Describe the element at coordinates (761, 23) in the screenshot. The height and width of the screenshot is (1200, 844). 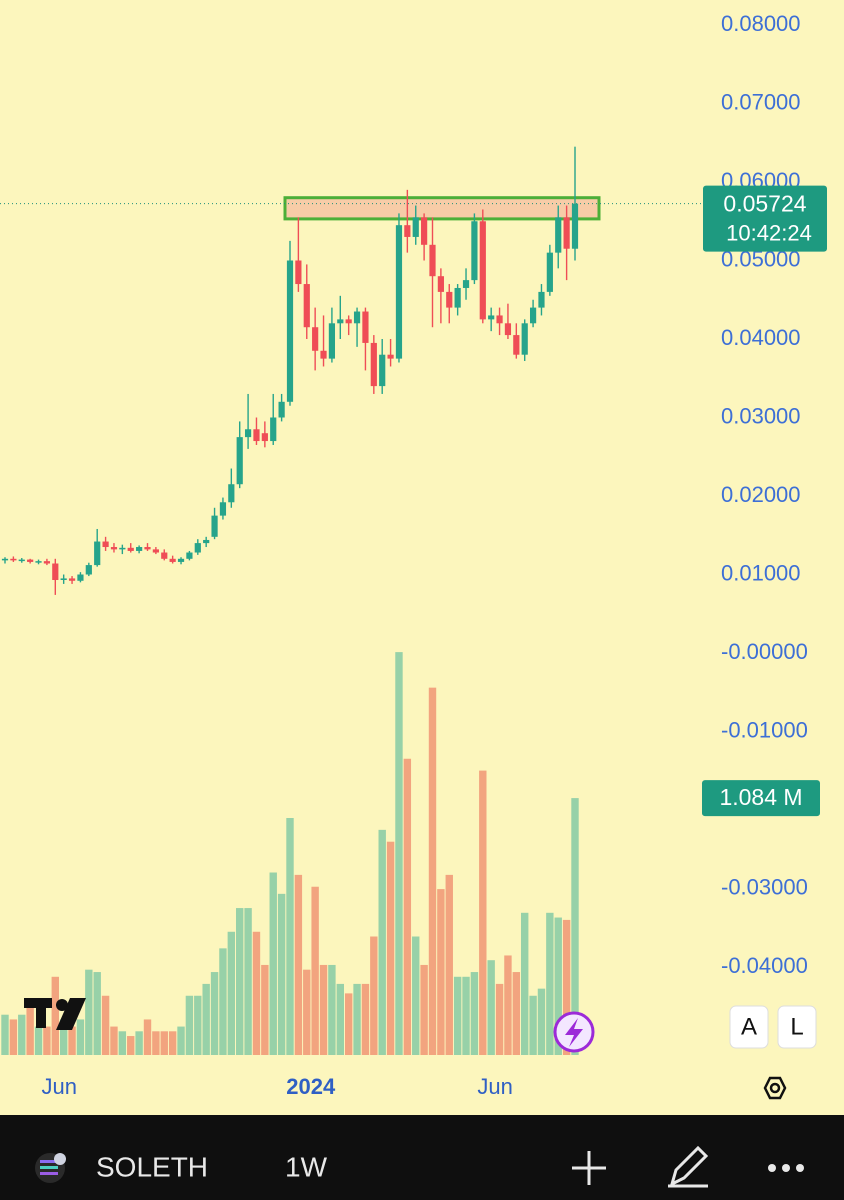
I see `y-tick-label: 0.08000` at that location.